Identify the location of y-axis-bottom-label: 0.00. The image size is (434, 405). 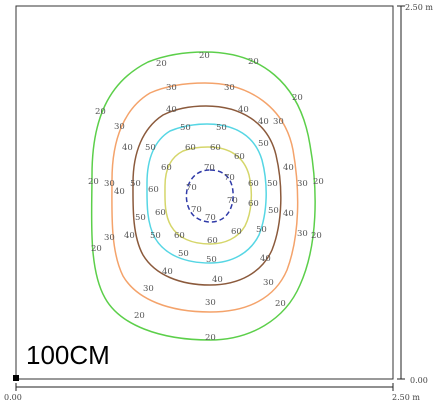
(419, 380).